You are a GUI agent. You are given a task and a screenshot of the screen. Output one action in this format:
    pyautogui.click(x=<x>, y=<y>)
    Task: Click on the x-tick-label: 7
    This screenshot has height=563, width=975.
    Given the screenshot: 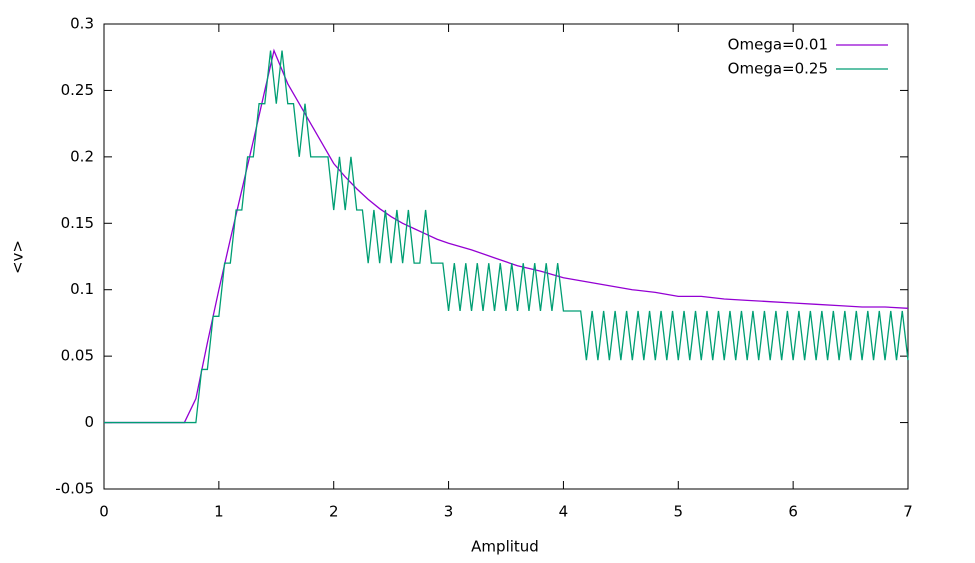 What is the action you would take?
    pyautogui.click(x=908, y=512)
    